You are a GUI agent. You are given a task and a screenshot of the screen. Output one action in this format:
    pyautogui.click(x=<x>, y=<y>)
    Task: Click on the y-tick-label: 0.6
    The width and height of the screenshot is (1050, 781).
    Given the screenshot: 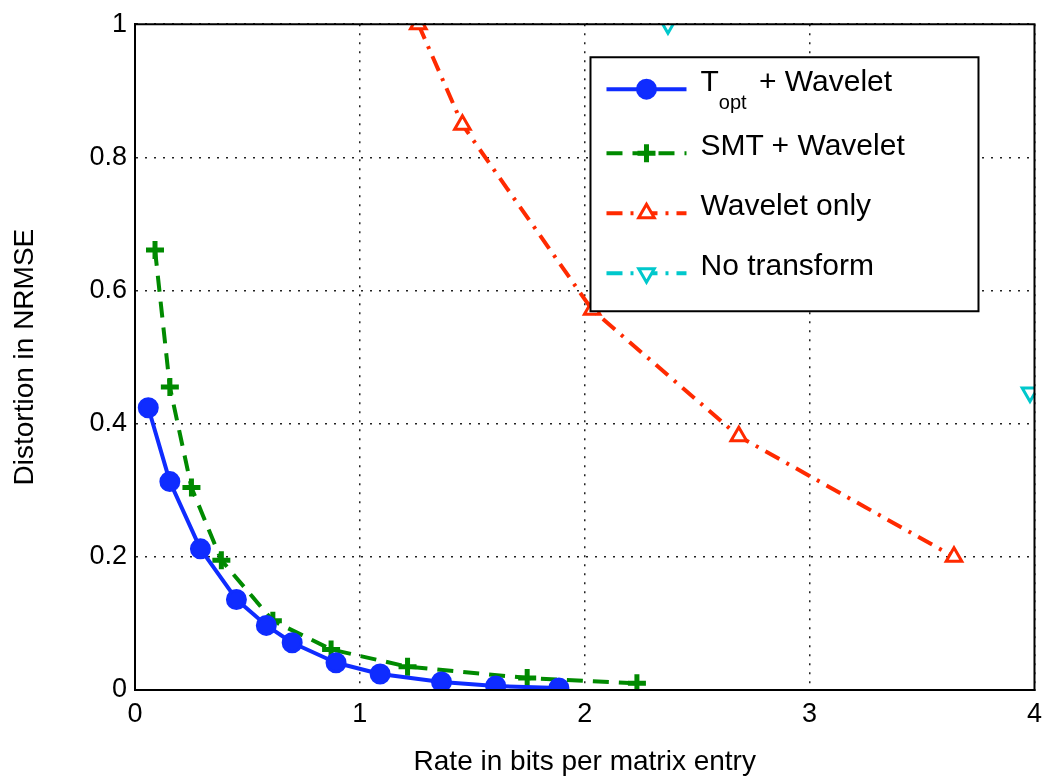 What is the action you would take?
    pyautogui.click(x=108, y=288)
    